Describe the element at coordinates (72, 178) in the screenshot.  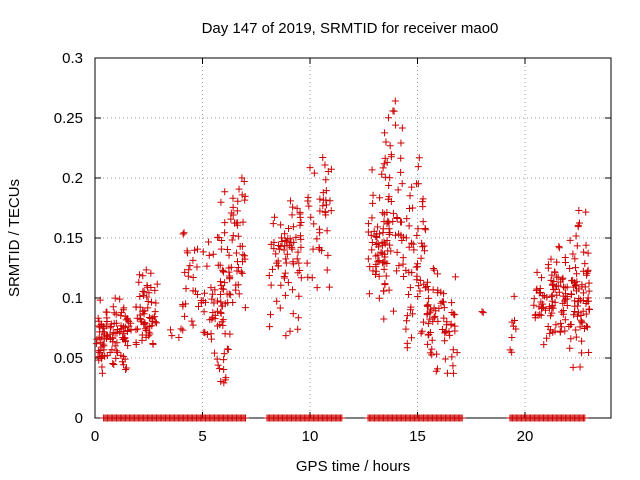
I see `y-tick-label: 0.2` at that location.